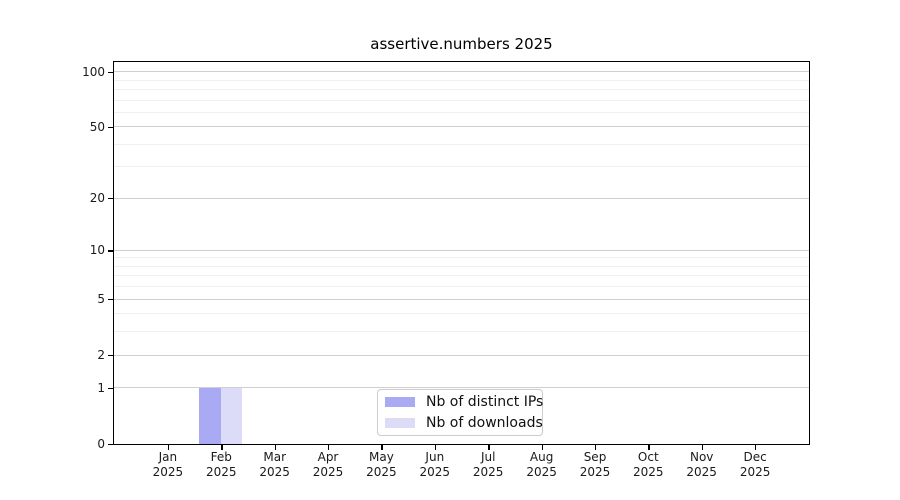 The image size is (900, 500). Describe the element at coordinates (648, 464) in the screenshot. I see `x-tick-label: Oct 2025` at that location.